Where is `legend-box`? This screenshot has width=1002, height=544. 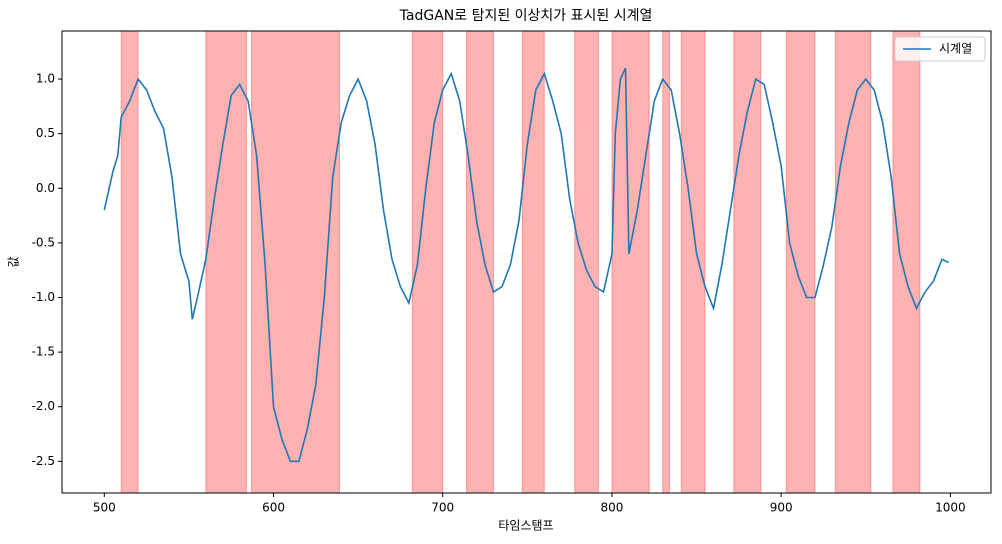
legend-box is located at coordinates (940, 49).